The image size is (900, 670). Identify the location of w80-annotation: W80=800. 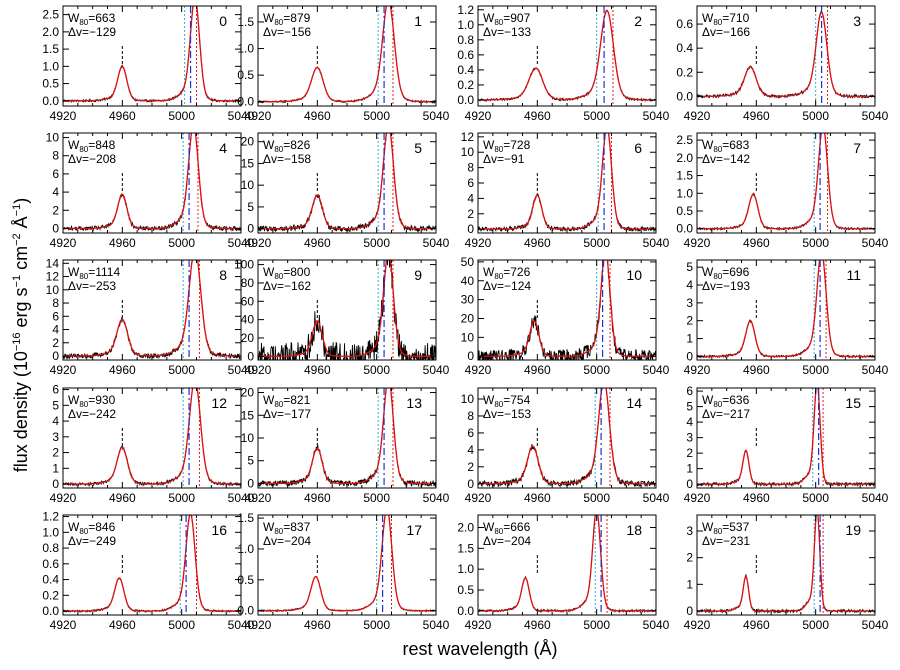
(287, 273).